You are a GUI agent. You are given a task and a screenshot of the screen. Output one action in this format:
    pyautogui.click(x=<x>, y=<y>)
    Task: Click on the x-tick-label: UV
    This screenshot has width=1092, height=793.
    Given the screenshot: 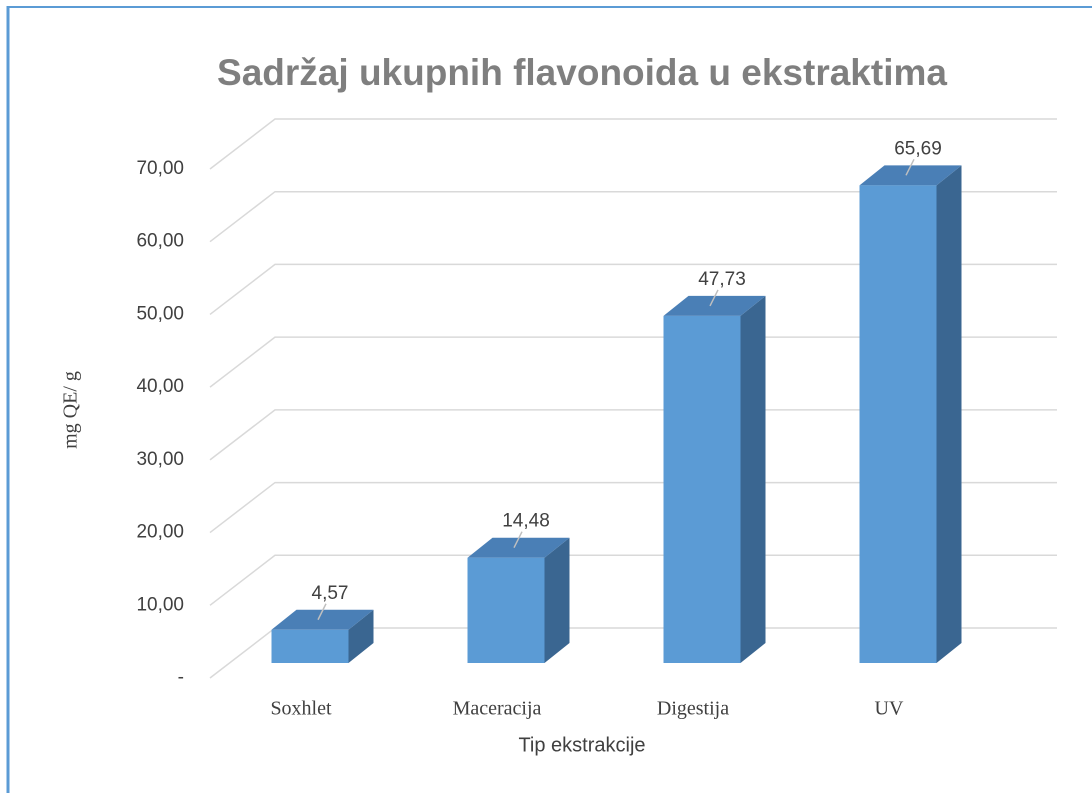 What is the action you would take?
    pyautogui.click(x=889, y=709)
    